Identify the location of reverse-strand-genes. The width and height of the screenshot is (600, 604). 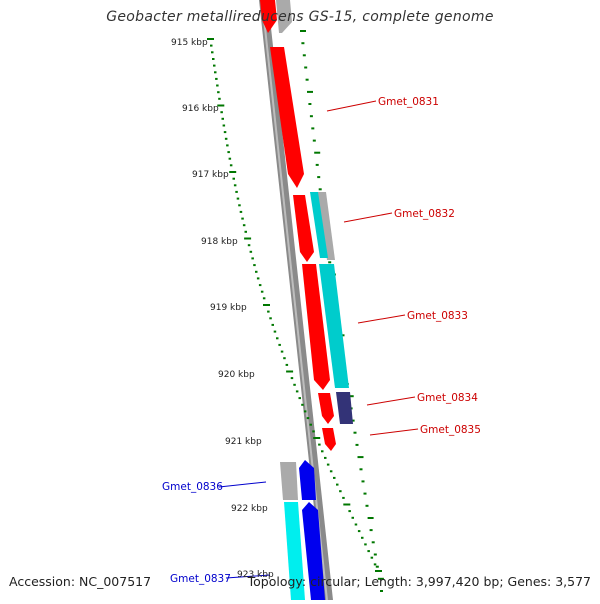
(302, 530).